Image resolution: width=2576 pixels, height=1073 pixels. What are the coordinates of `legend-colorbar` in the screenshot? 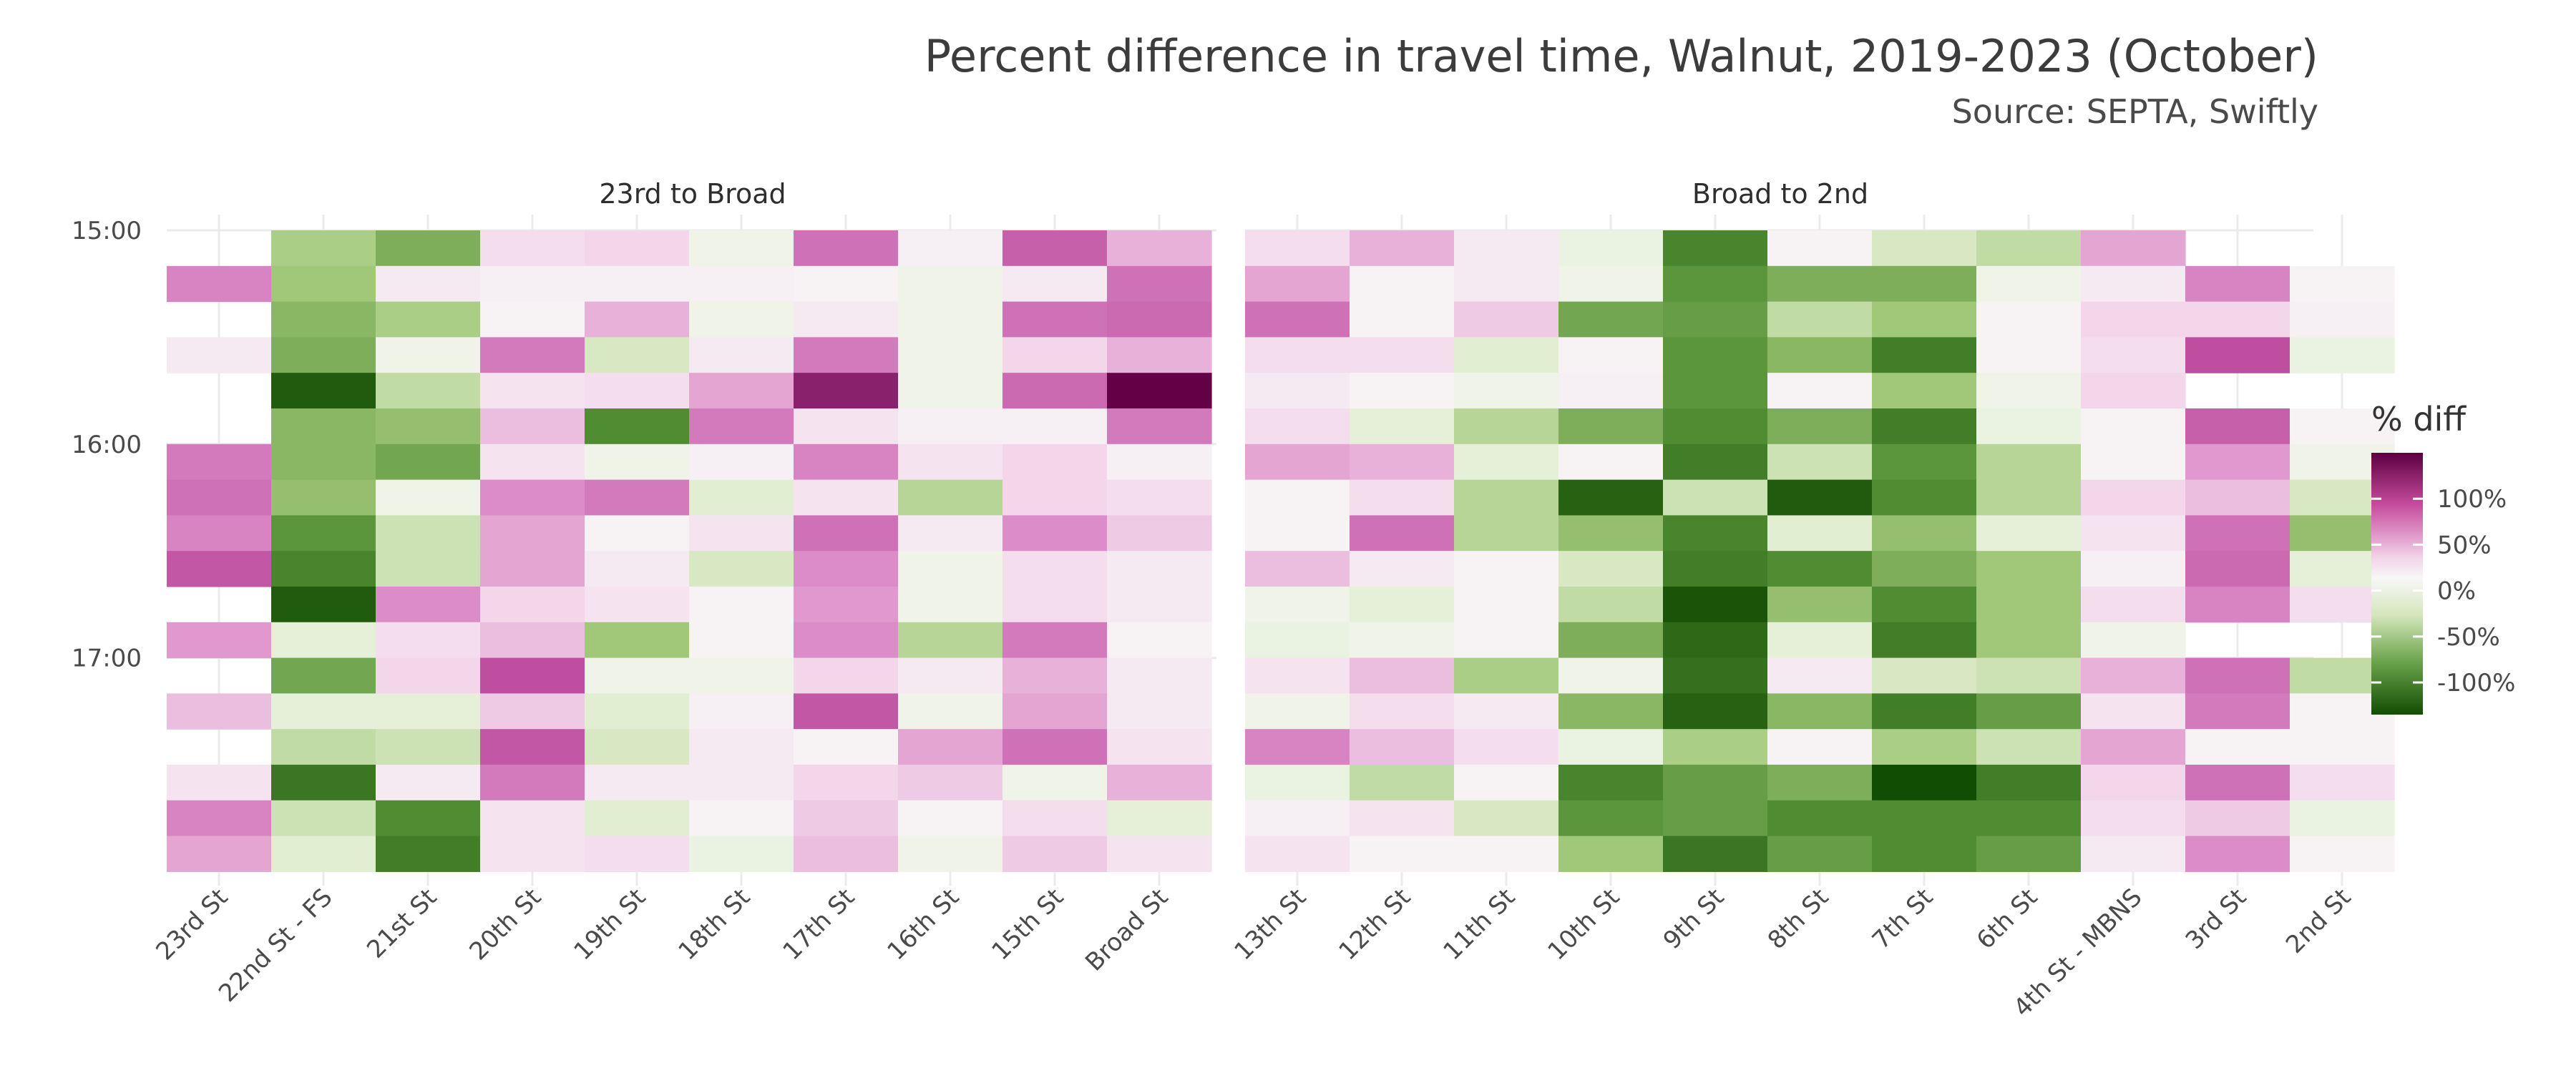 It's located at (2397, 584).